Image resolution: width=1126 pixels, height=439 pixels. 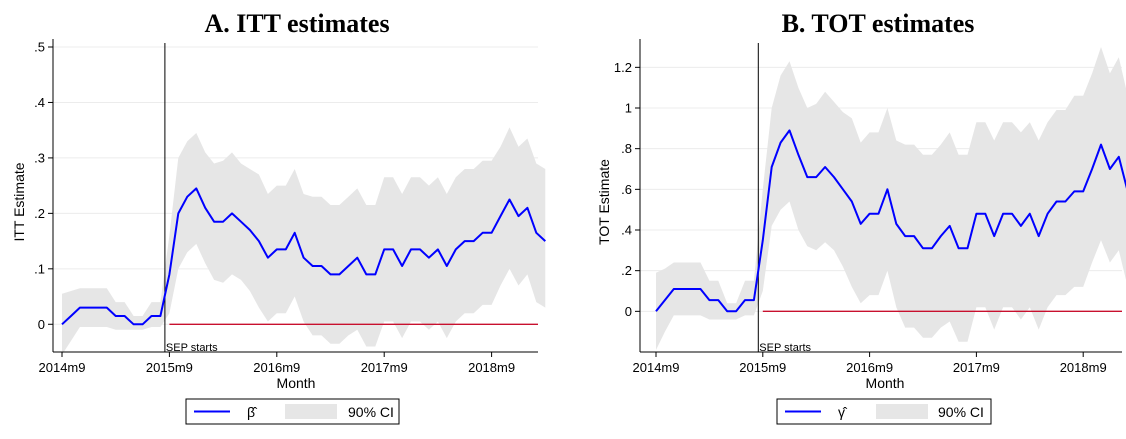 I want to click on panel-title: A. ITT estimates, so click(x=296, y=23).